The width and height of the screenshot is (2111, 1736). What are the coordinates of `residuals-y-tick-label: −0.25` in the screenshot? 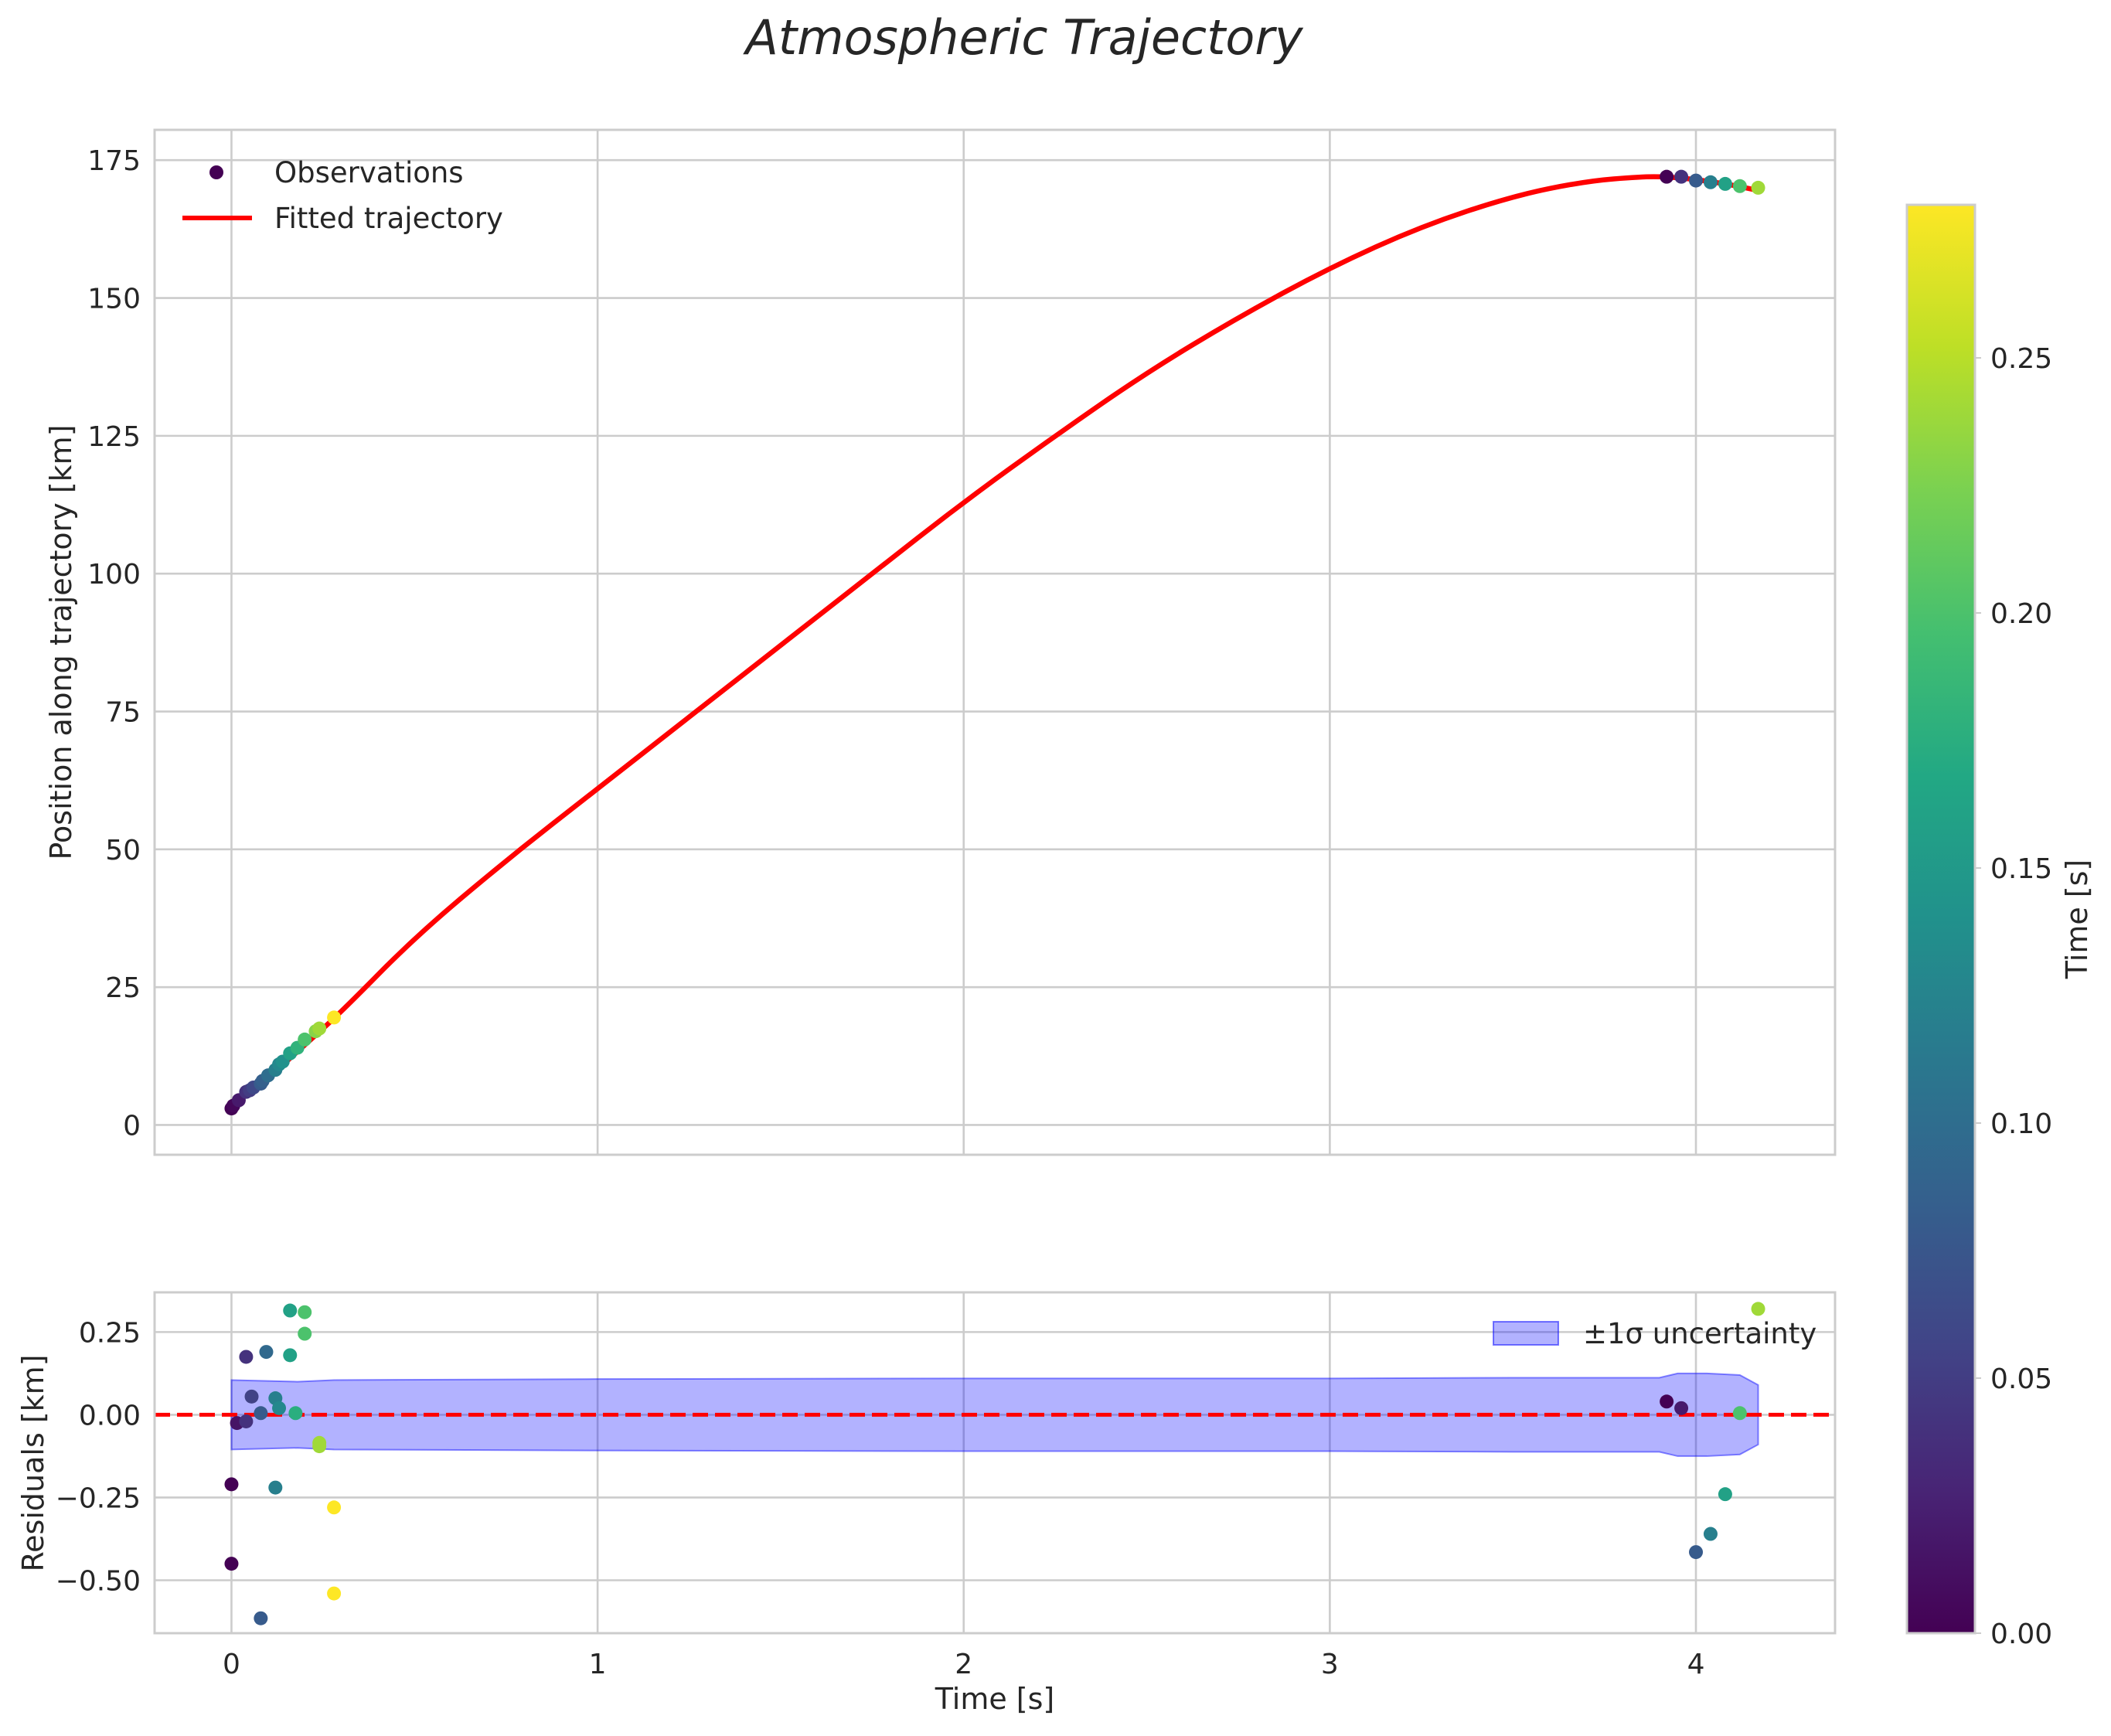 It's located at (98, 1498).